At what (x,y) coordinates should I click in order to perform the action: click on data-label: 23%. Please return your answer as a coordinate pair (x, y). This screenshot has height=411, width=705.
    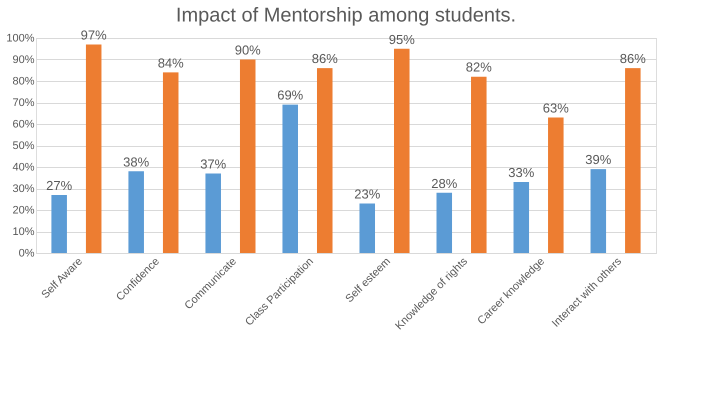
    Looking at the image, I should click on (367, 194).